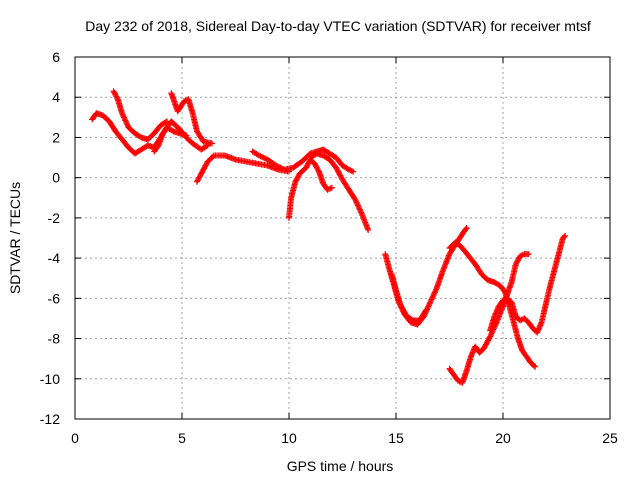  What do you see at coordinates (182, 438) in the screenshot?
I see `x-tick-label: 5` at bounding box center [182, 438].